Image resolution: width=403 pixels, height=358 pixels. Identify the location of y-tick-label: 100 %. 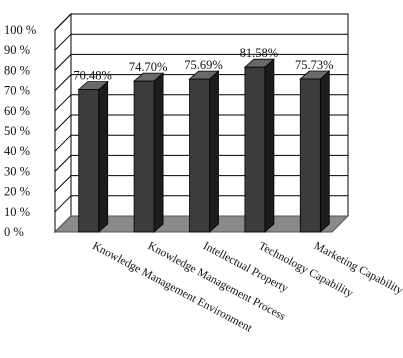
(20, 30).